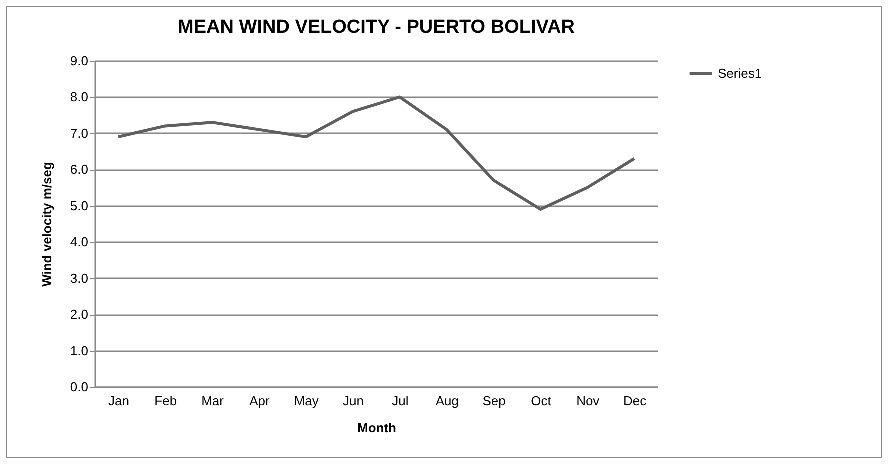 This screenshot has height=469, width=892. Describe the element at coordinates (635, 401) in the screenshot. I see `x-tick-label: Dec` at that location.